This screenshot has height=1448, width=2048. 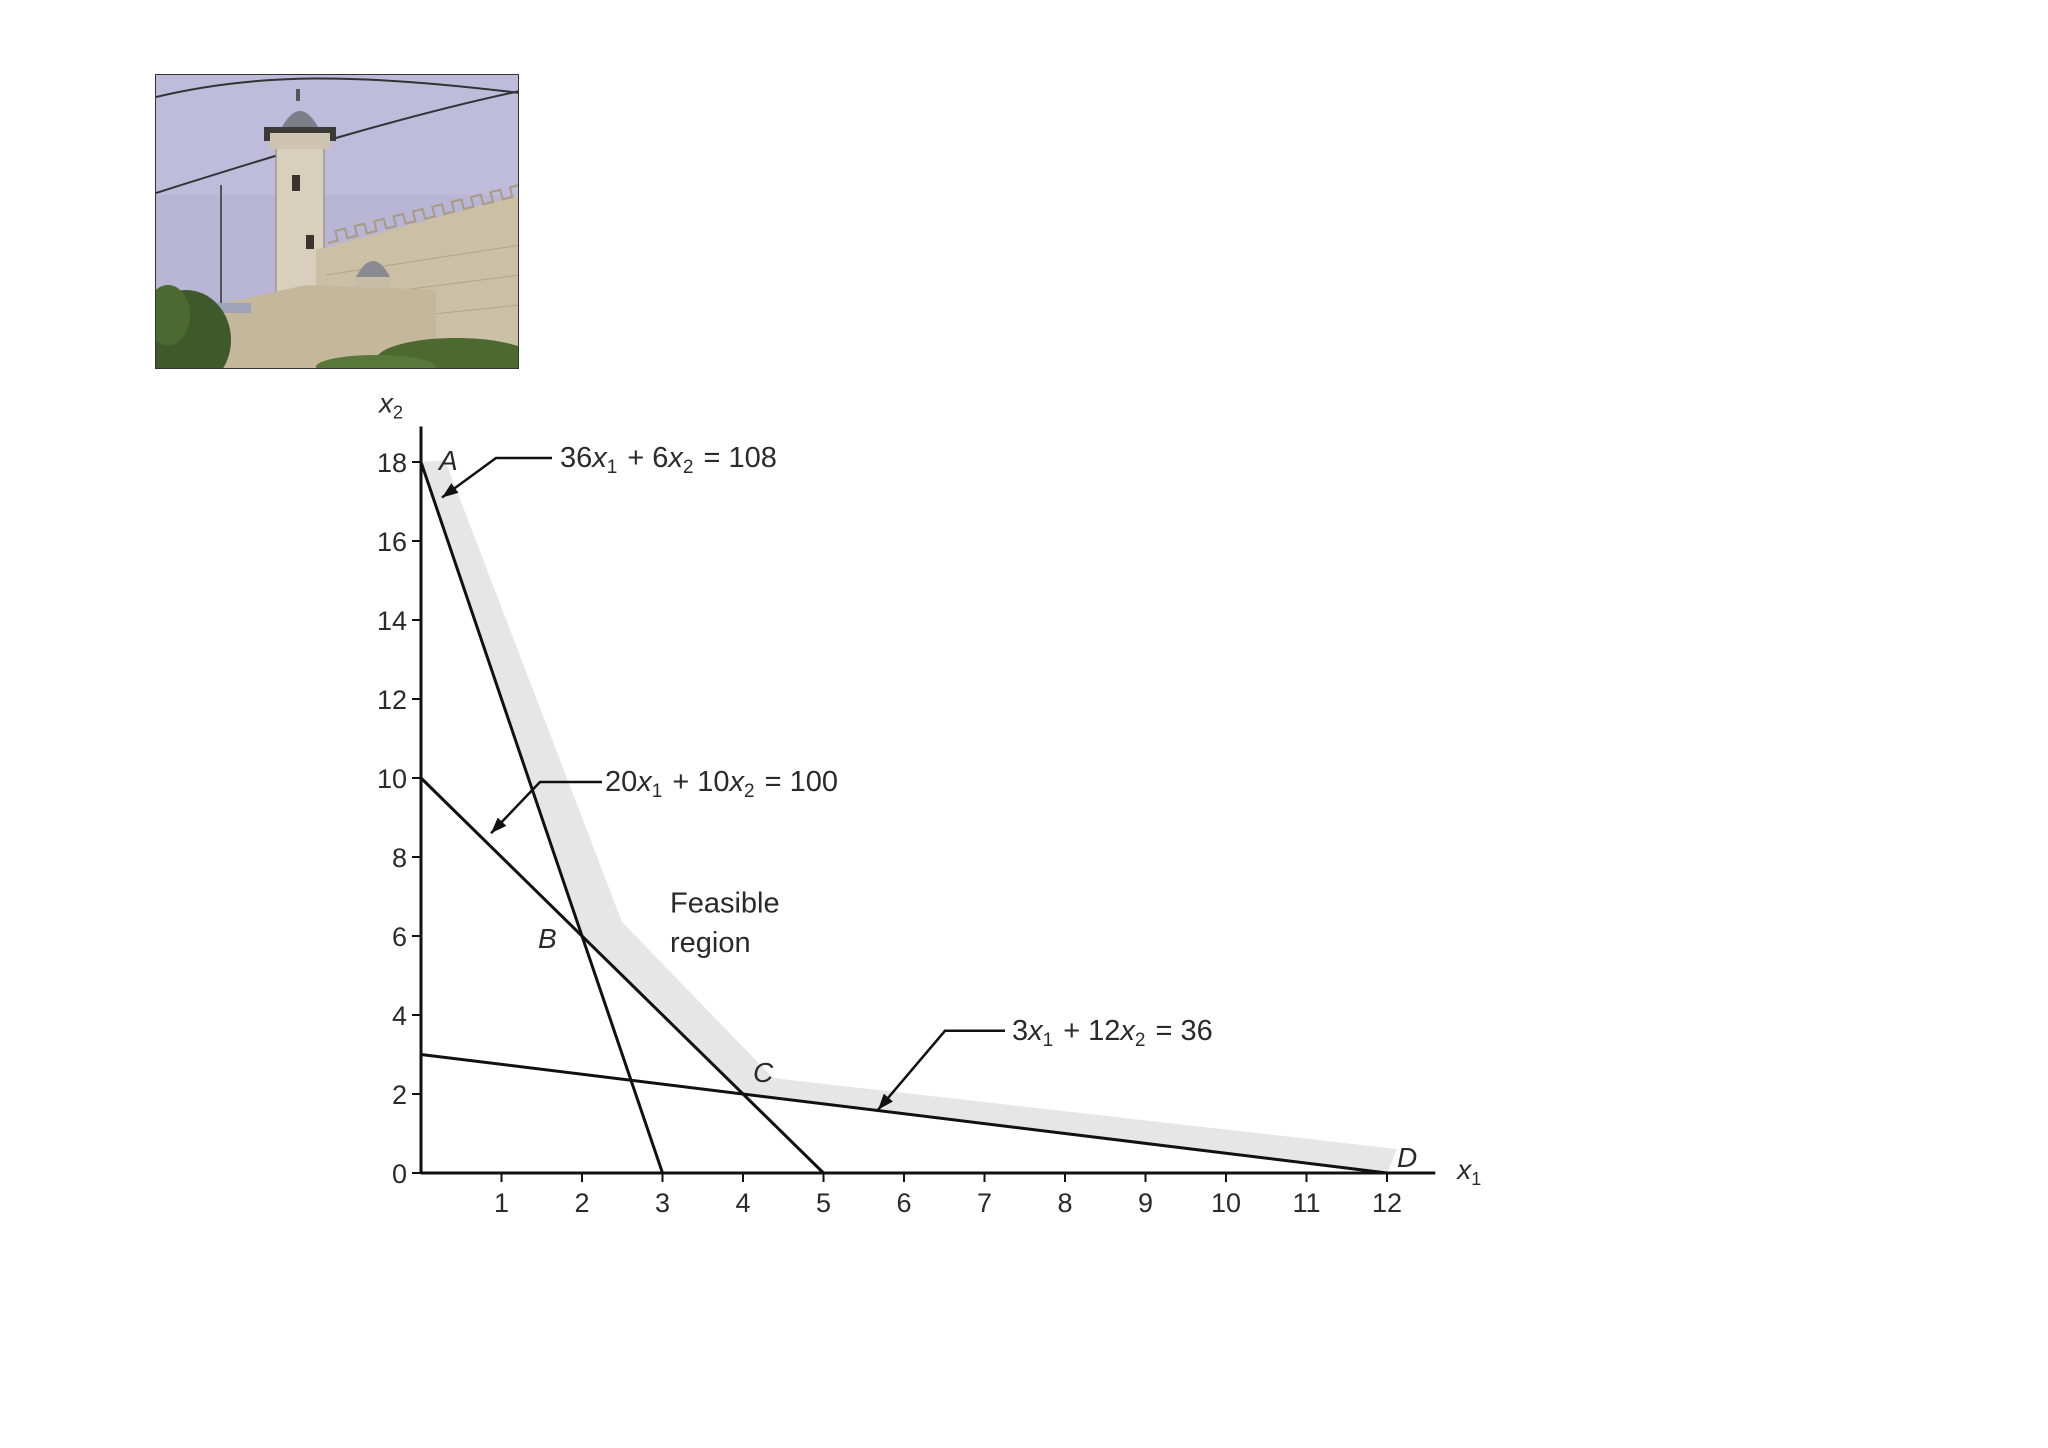 I want to click on point-label-C: C, so click(x=763, y=1072).